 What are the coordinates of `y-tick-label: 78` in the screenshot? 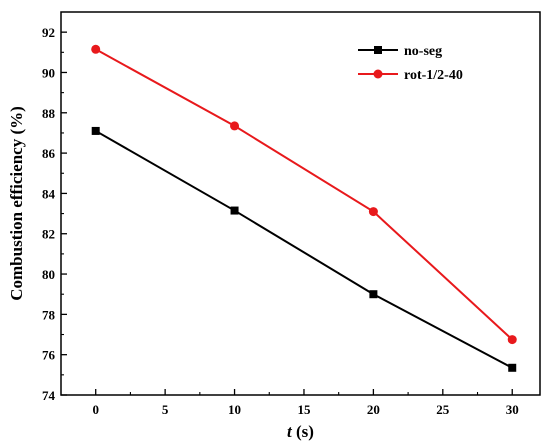 It's located at (49, 314).